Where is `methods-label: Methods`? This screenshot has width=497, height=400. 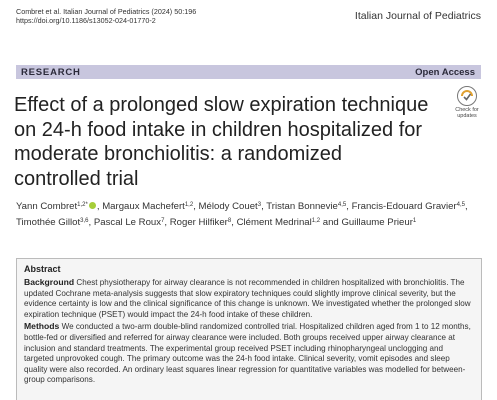
methods-label: Methods is located at coordinates (42, 326).